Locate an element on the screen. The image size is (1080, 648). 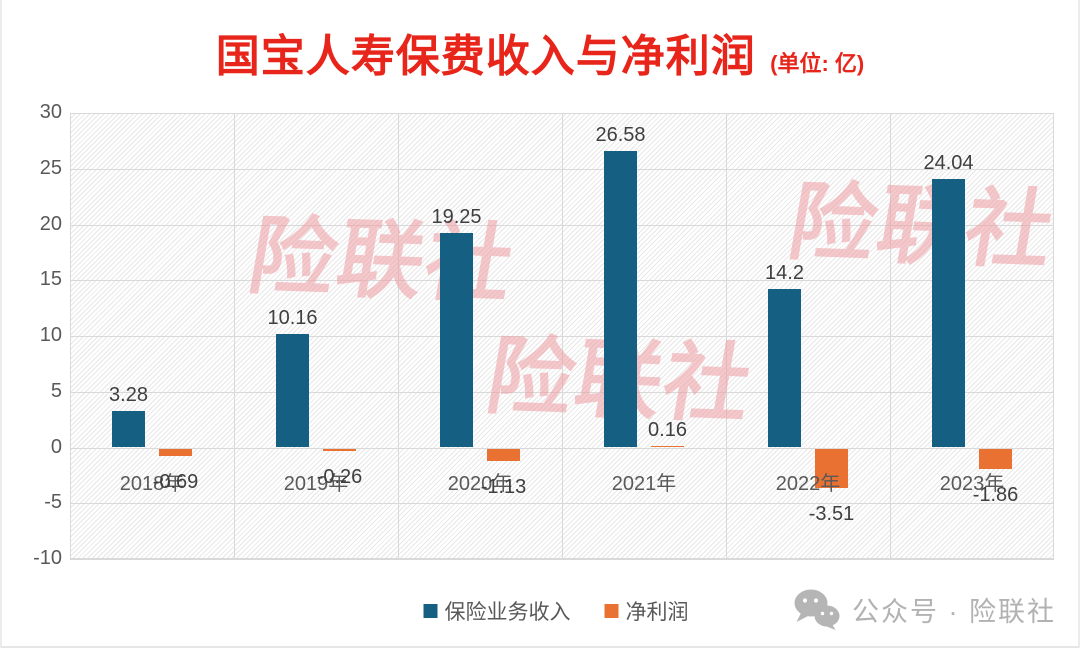
data-label-net-profit-2022年: -3.51 is located at coordinates (831, 513).